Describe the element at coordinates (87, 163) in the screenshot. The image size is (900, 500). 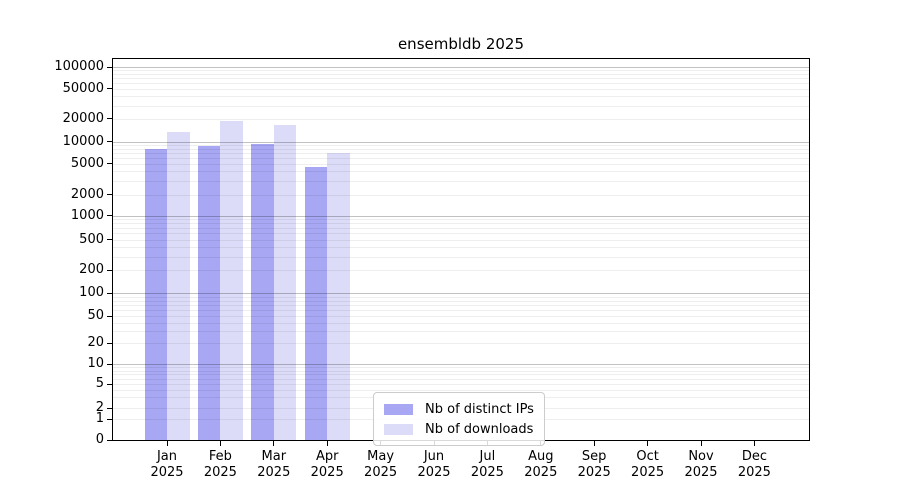
I see `y-tick-label: 5000` at that location.